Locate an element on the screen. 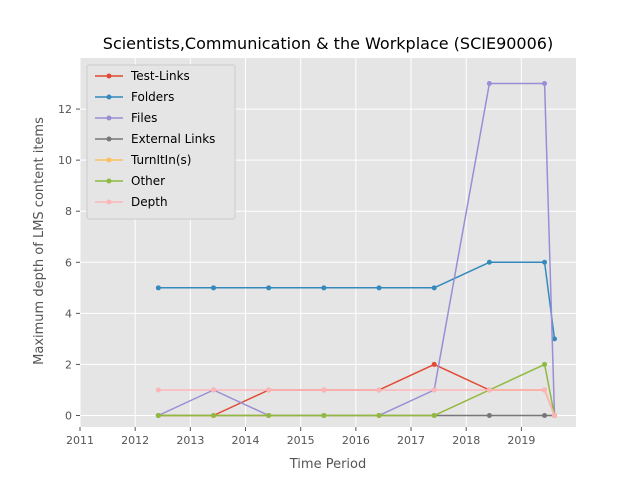 The height and width of the screenshot is (480, 640). y-tick-label: 2 is located at coordinates (68, 364).